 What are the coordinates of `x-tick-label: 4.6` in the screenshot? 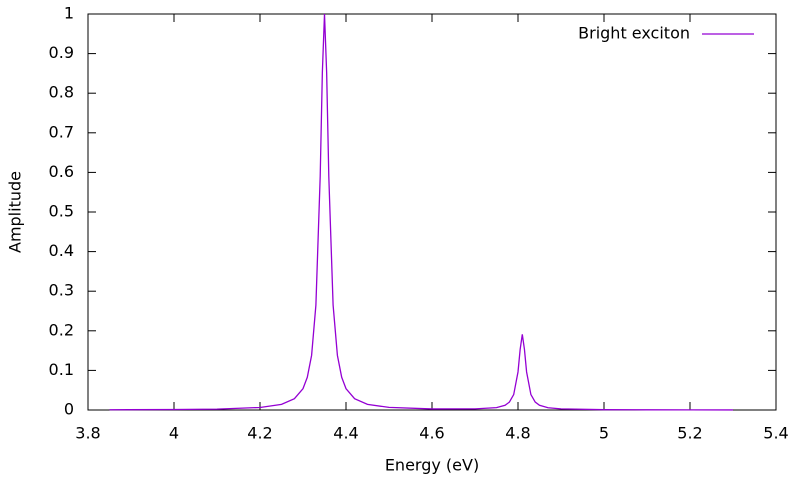 It's located at (431, 433).